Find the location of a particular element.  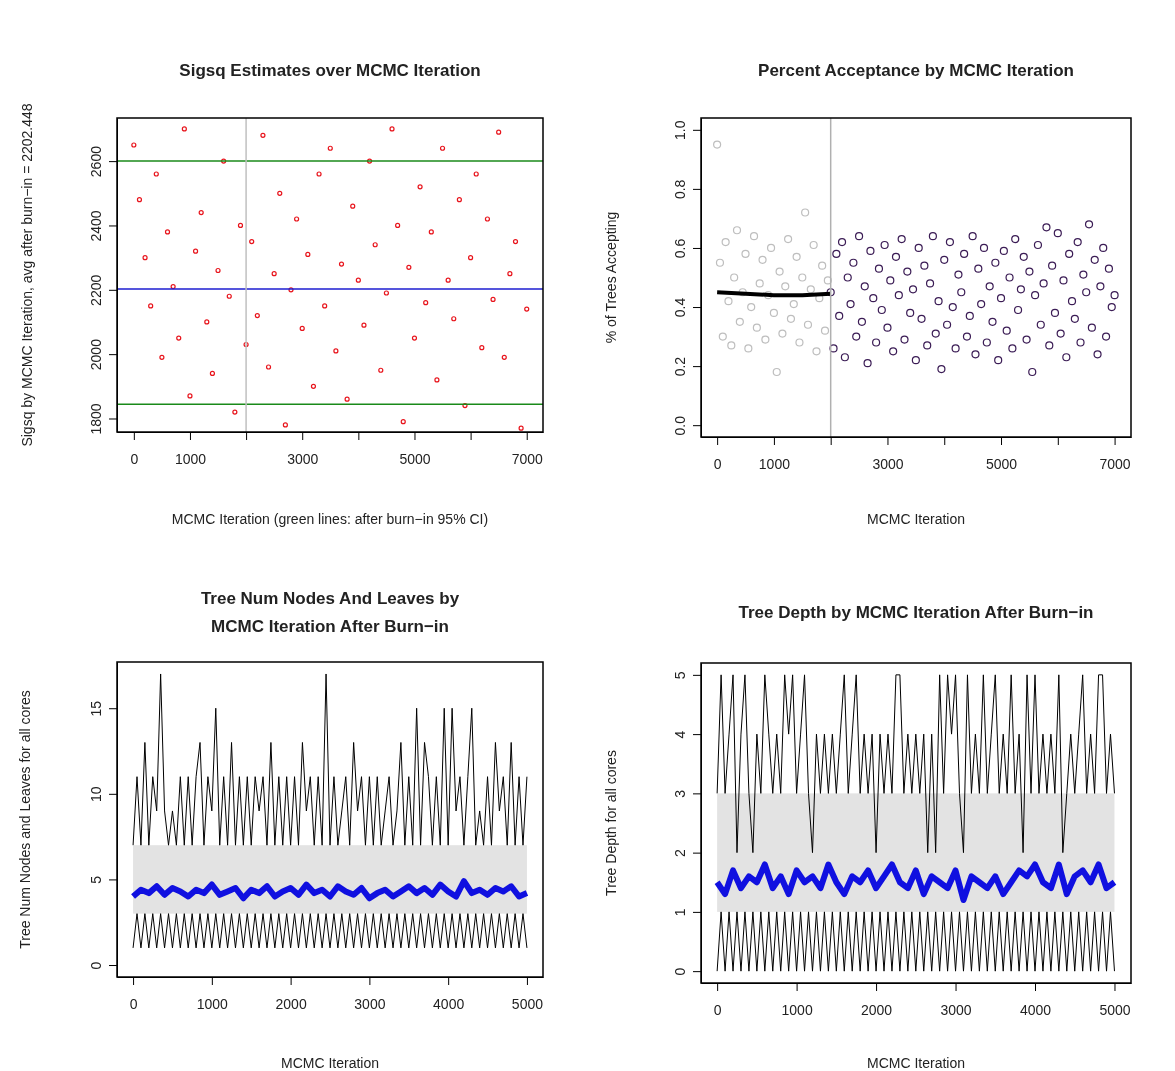

x-axis-title: MCMC Iteration (green lines: after burn−in 95% CI) is located at coordinates (330, 519).